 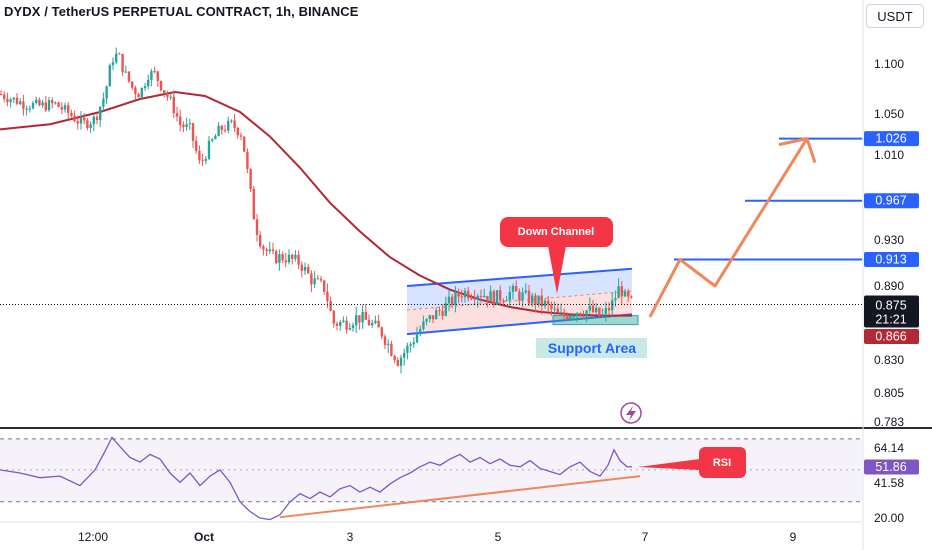 I want to click on price-tick-label: 0.805, so click(x=889, y=393).